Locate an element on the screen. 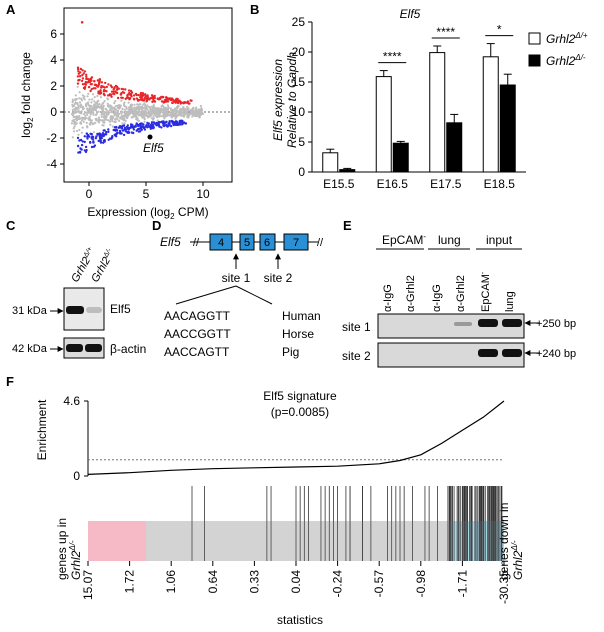  size-240: +240 bp is located at coordinates (556, 354).